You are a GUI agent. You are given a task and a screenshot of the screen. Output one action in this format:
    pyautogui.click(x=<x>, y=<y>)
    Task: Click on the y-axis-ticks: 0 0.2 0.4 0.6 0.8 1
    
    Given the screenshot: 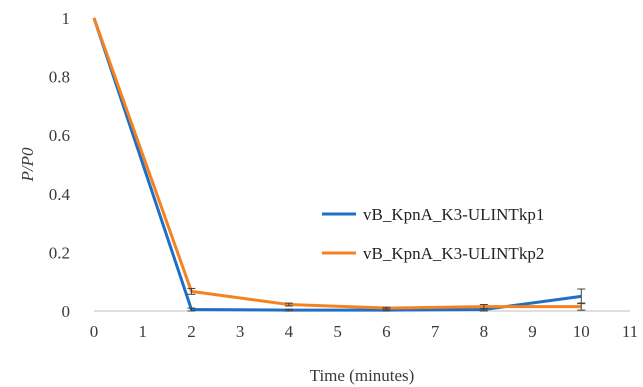 What is the action you would take?
    pyautogui.click(x=60, y=165)
    